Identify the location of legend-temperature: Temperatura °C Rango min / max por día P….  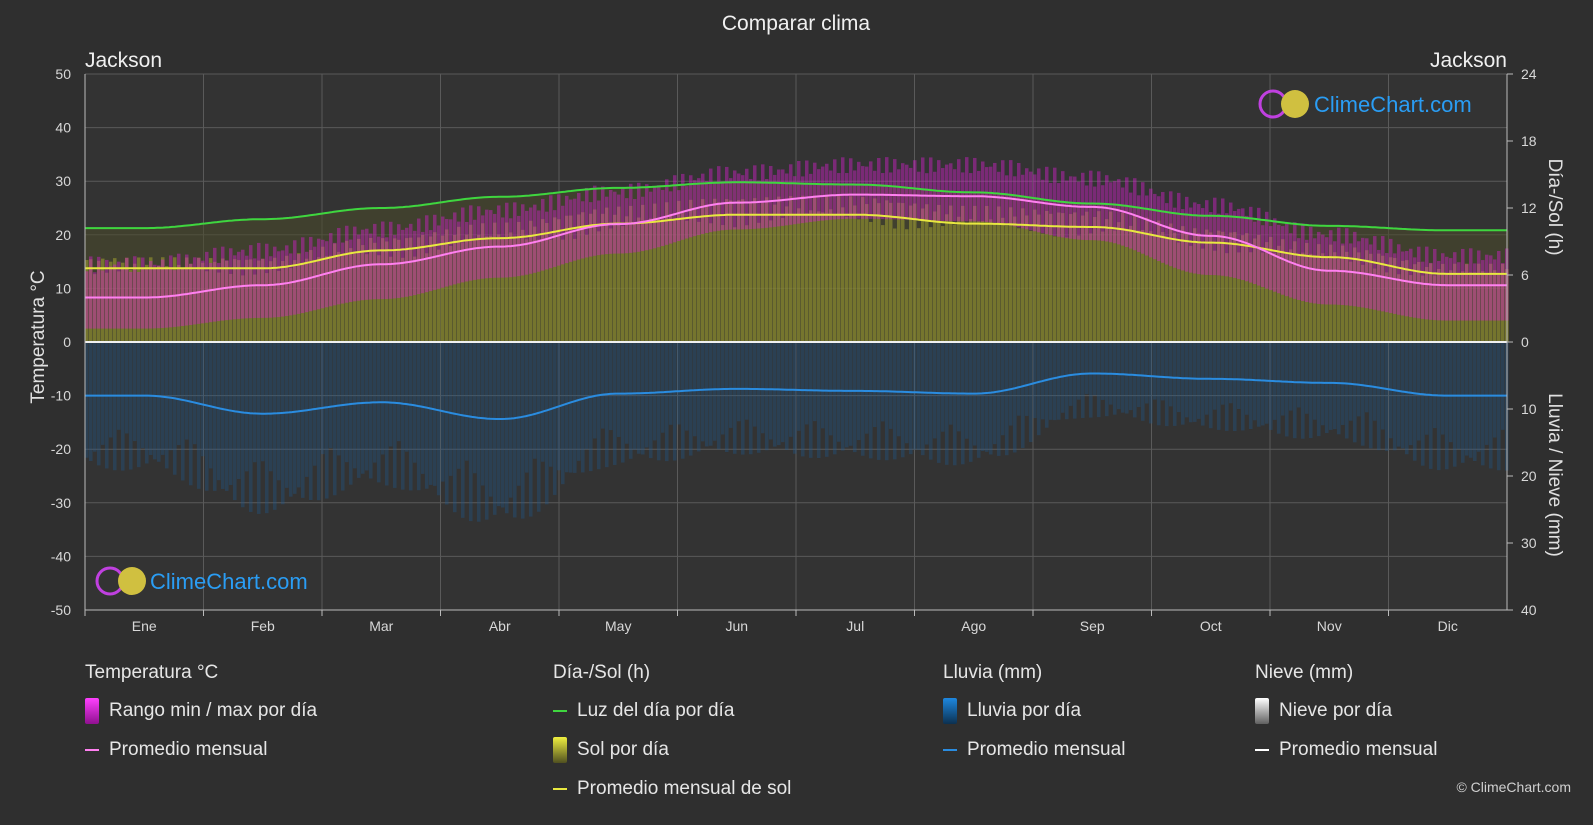
(201, 719).